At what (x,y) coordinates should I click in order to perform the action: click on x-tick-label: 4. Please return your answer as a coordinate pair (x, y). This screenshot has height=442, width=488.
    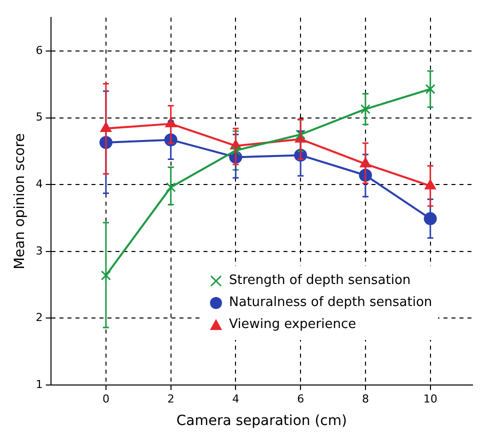
    Looking at the image, I should click on (236, 399).